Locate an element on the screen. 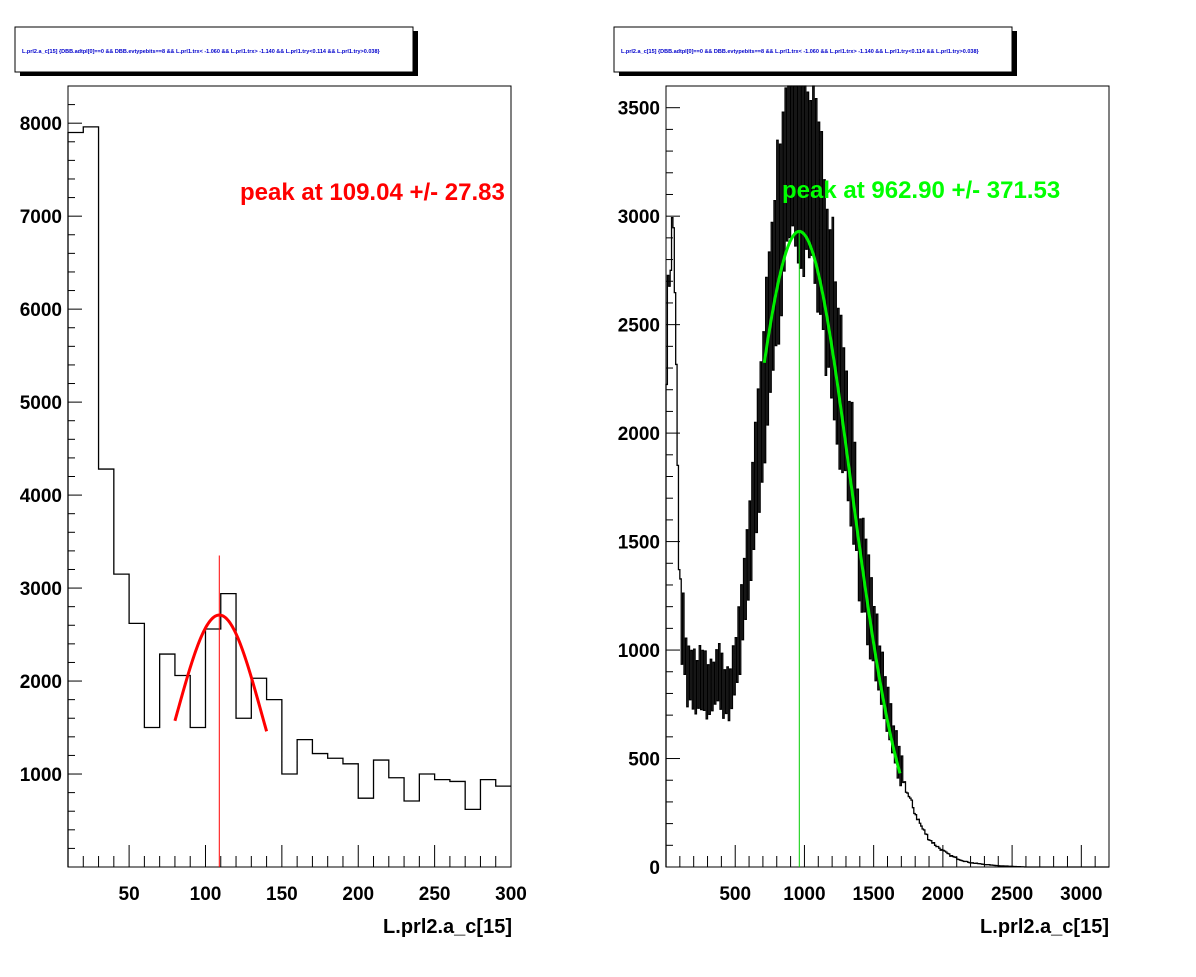 This screenshot has width=1196, height=977. left-y-tick-label: 2000 is located at coordinates (41, 682).